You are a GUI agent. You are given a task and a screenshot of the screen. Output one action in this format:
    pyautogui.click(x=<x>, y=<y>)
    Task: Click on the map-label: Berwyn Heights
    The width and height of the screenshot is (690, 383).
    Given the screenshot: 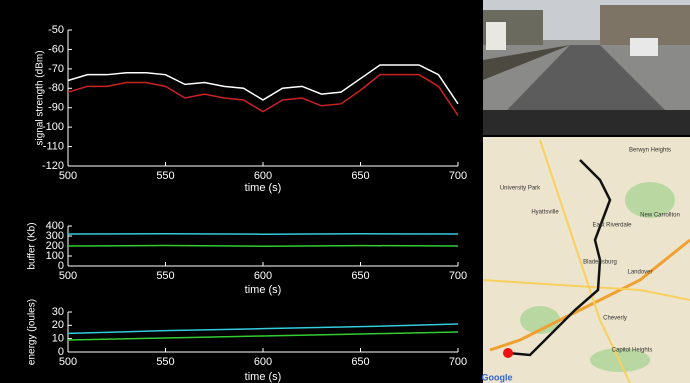 What is the action you would take?
    pyautogui.click(x=650, y=151)
    